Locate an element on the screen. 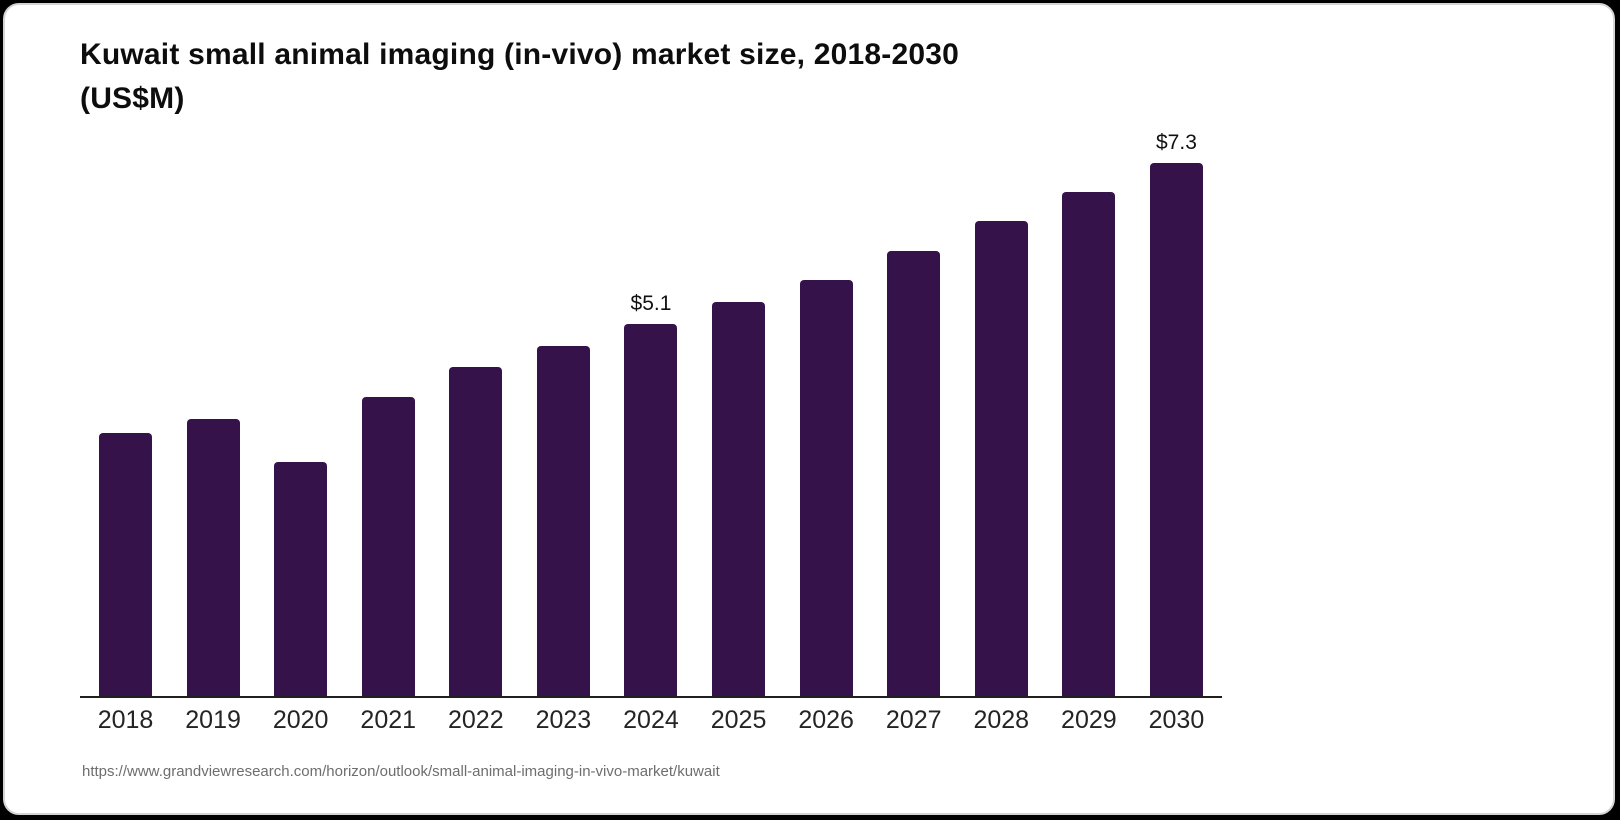  bar-2021 is located at coordinates (388, 546).